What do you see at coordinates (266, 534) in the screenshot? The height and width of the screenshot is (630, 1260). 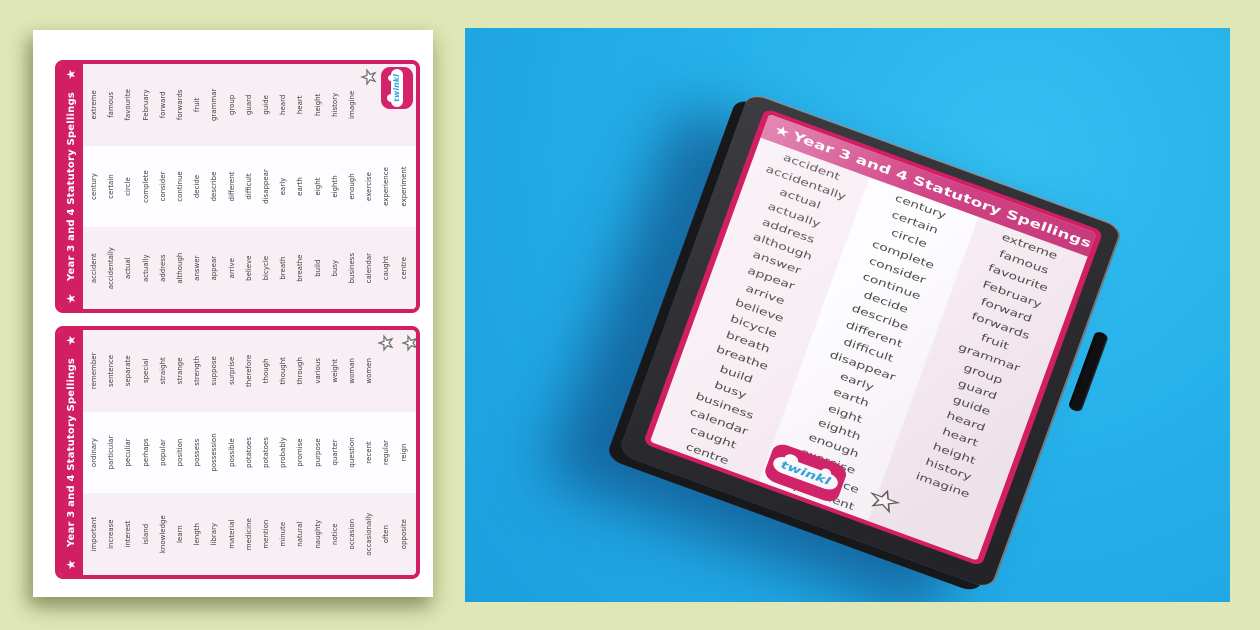 I see `word: mention` at bounding box center [266, 534].